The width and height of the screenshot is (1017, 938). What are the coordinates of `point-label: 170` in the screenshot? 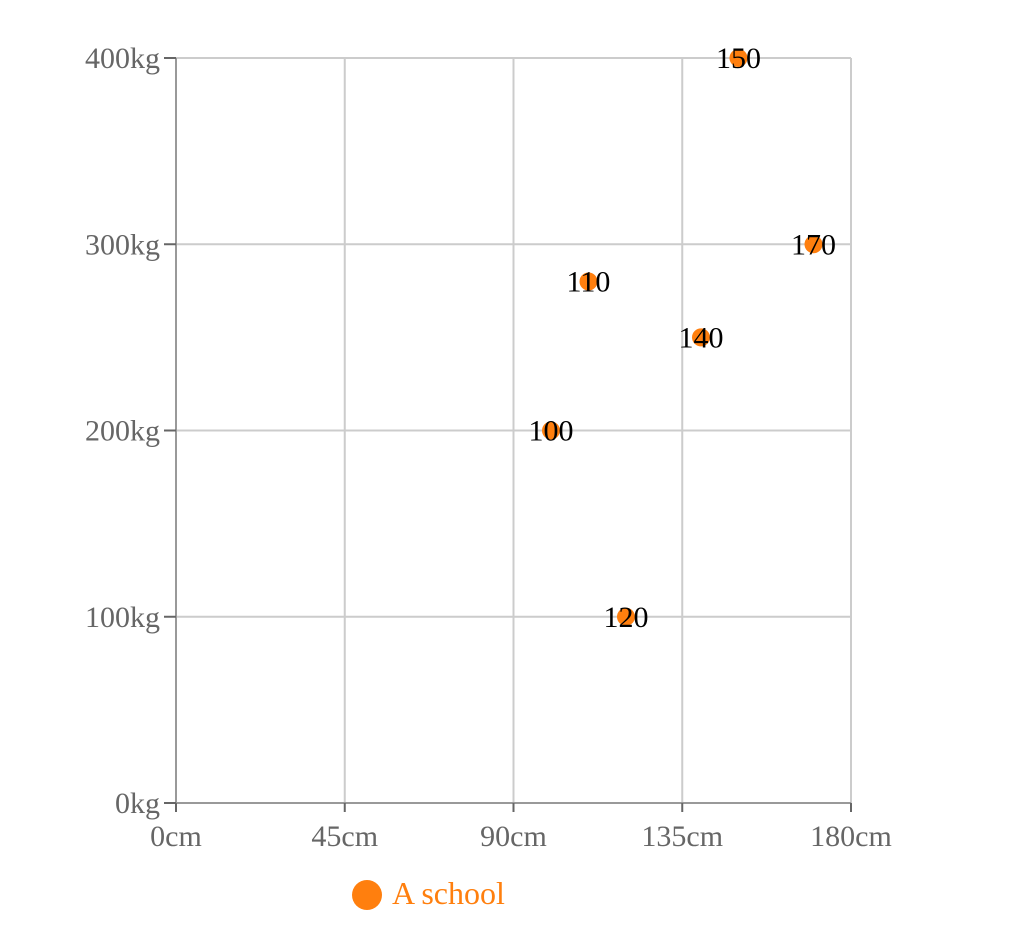 It's located at (813, 244).